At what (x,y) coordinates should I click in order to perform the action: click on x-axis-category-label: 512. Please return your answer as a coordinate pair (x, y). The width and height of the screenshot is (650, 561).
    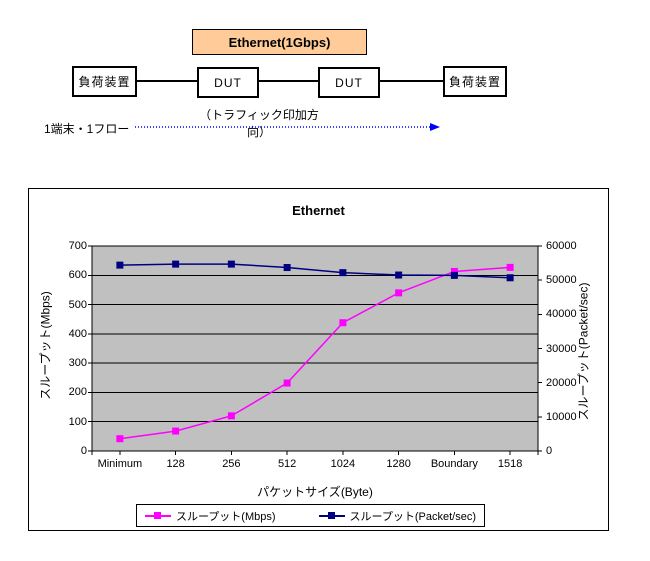
    Looking at the image, I should click on (287, 464).